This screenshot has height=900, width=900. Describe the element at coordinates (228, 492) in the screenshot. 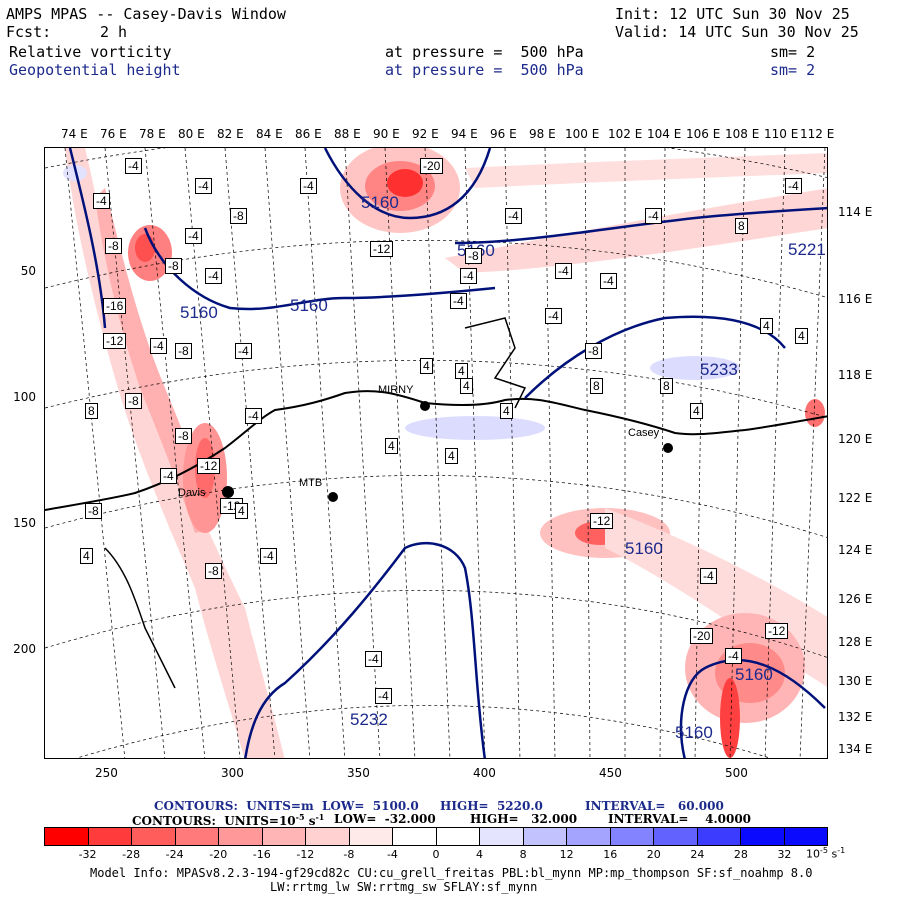

I see `station-marker-davis` at that location.